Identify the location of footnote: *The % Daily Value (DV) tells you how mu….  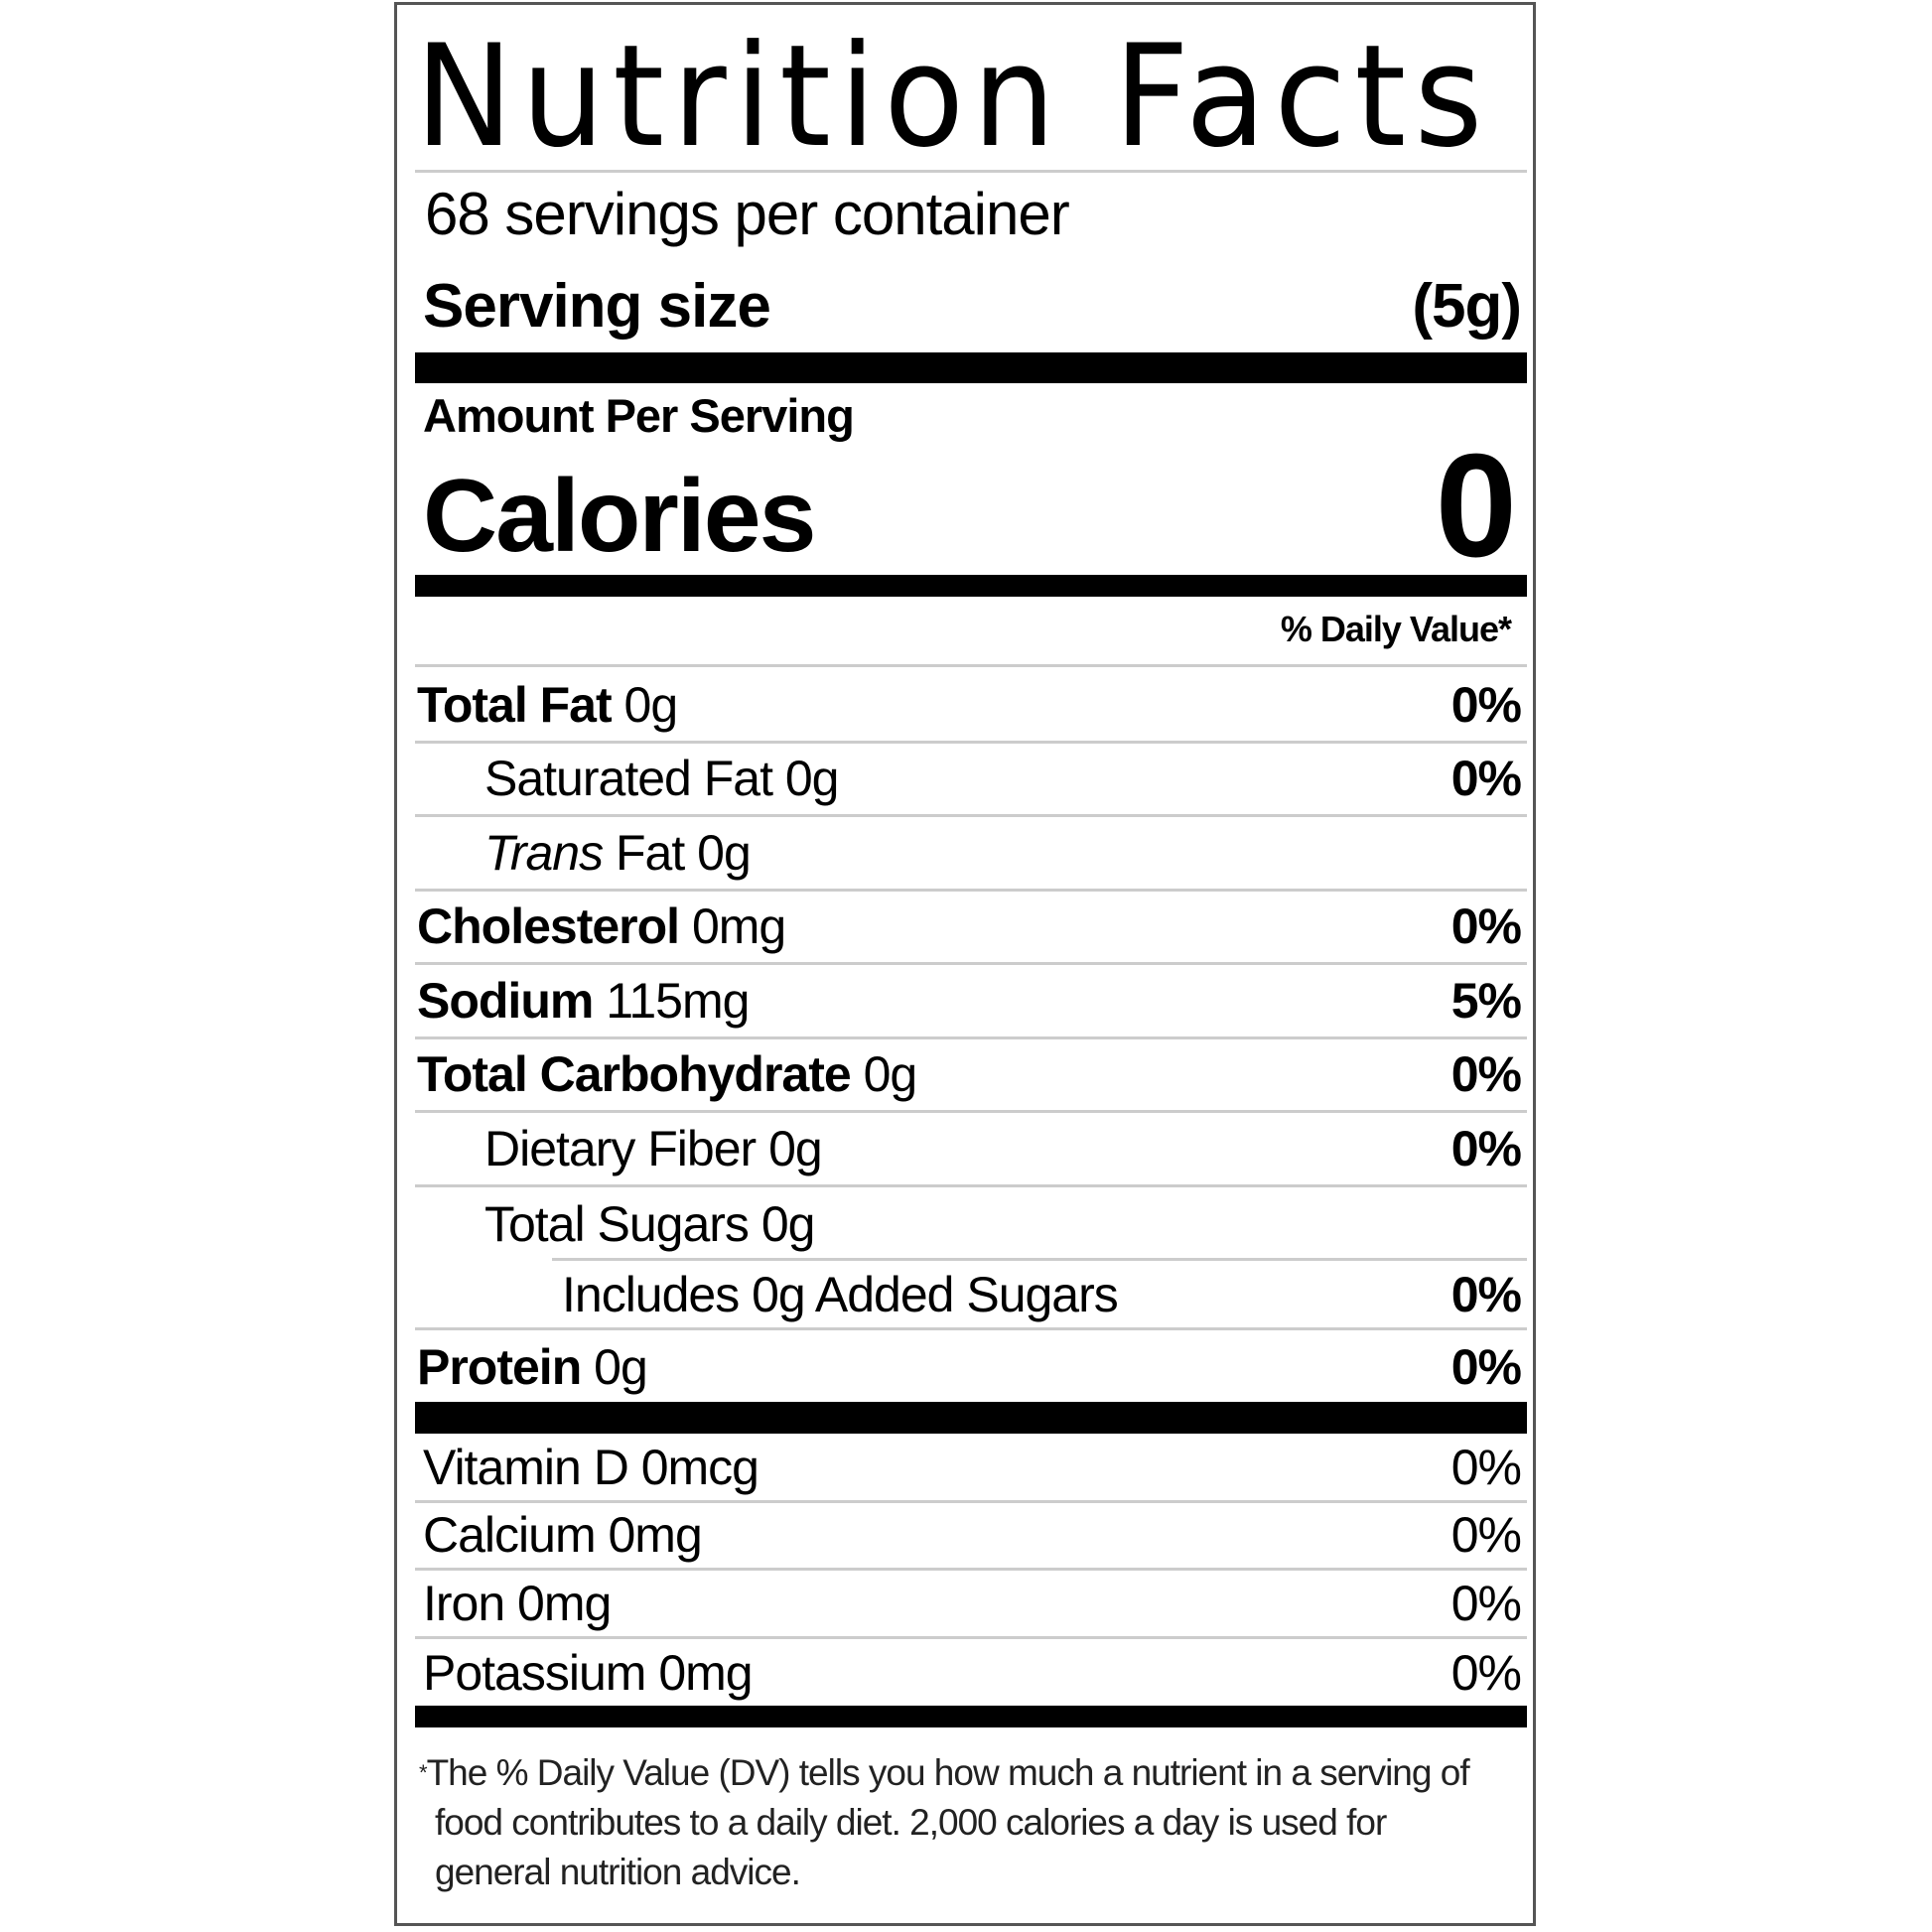
(971, 1823).